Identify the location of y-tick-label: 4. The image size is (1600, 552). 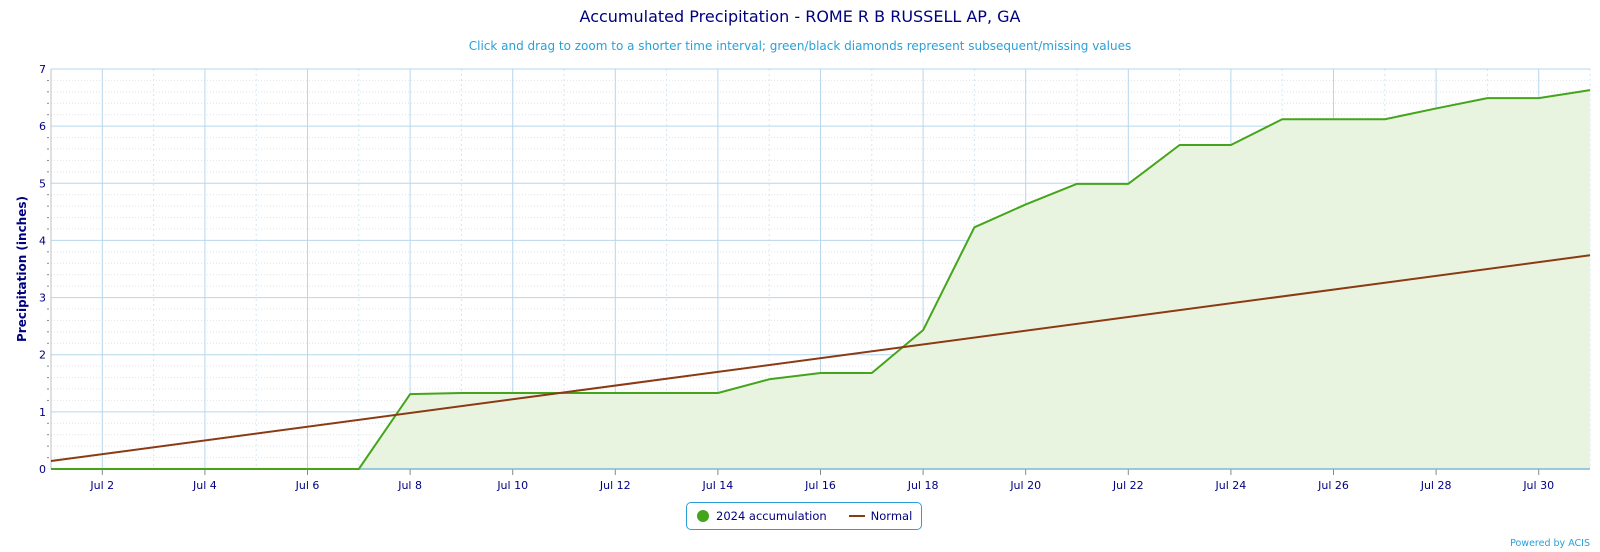
(42, 240).